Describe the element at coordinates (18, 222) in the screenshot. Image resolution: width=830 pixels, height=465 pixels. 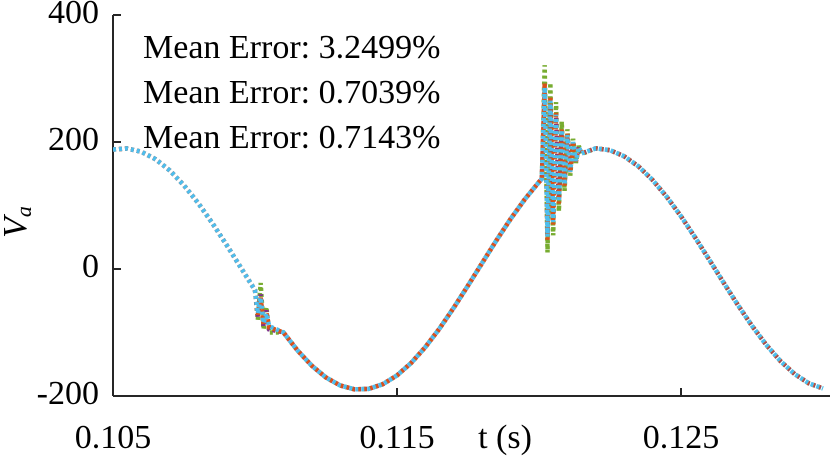
I see `y-axis-label: Va` at that location.